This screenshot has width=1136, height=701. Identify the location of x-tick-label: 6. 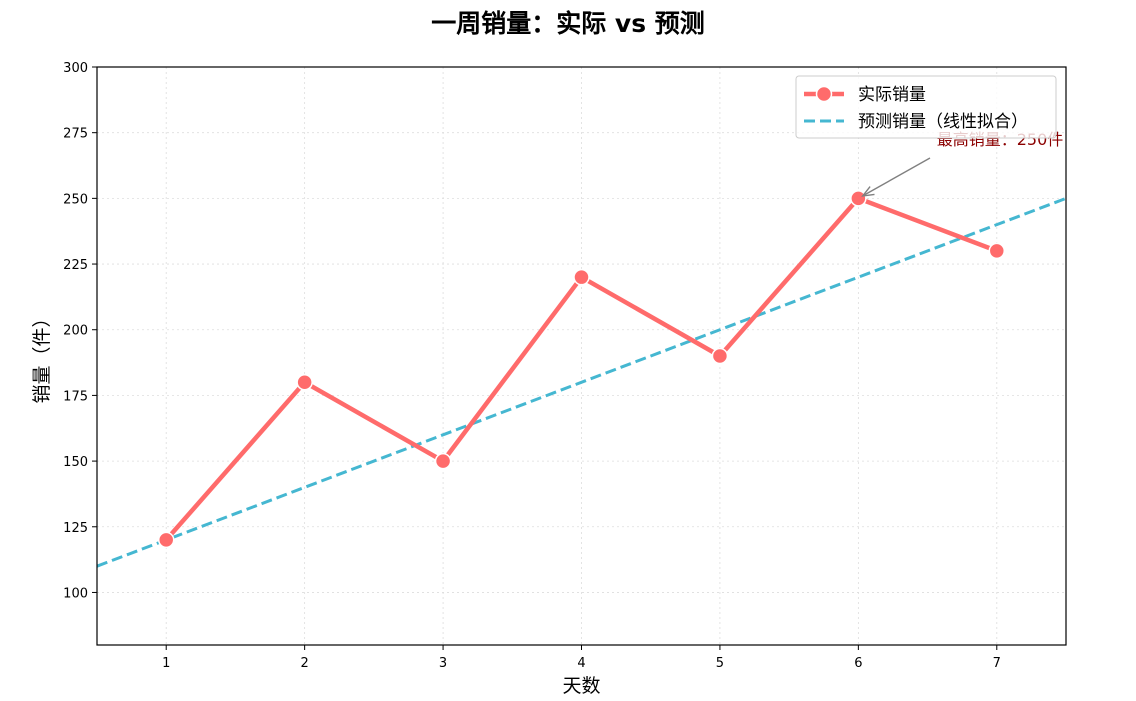
(858, 663).